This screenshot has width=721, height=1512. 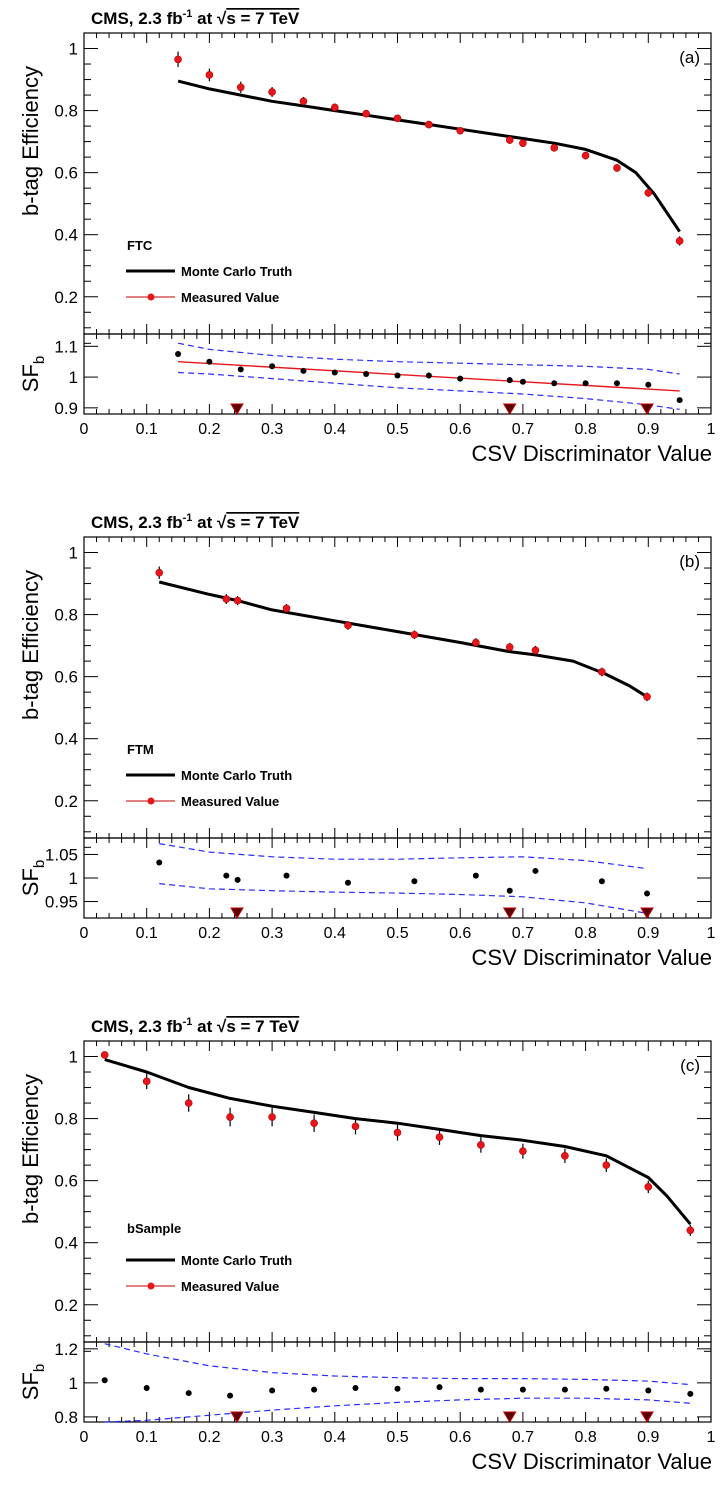 I want to click on y-tick-label: 0.2, so click(x=66, y=801).